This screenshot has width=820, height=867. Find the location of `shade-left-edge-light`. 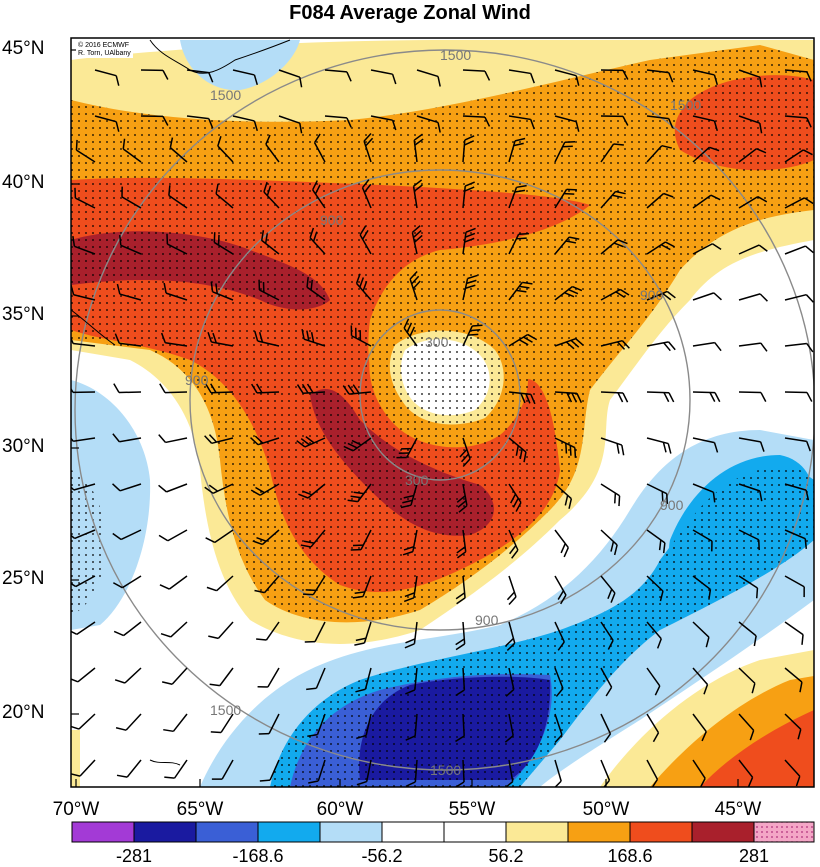

shade-left-edge-light is located at coordinates (75, 758).